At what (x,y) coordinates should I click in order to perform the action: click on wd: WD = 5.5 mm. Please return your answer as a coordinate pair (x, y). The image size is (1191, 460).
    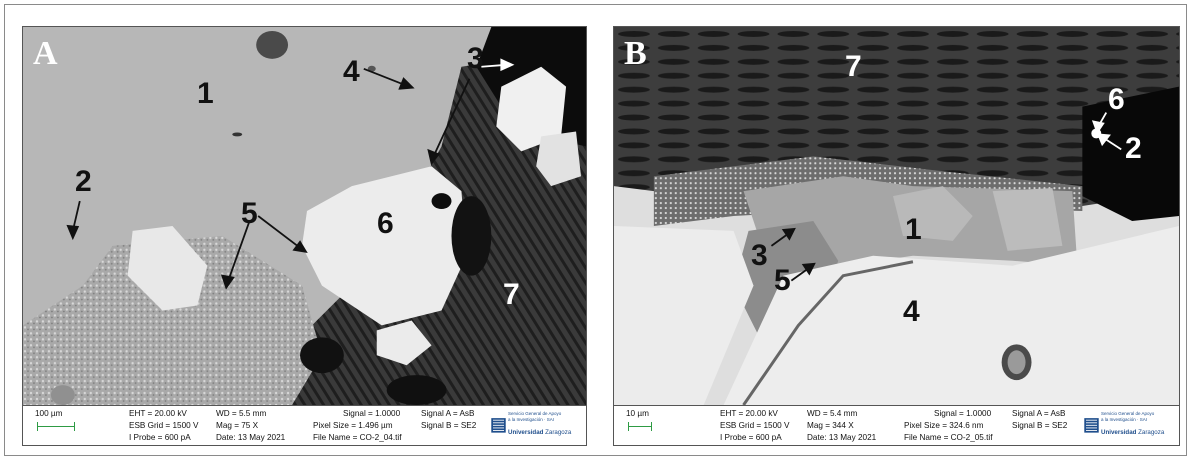
    Looking at the image, I should click on (241, 413).